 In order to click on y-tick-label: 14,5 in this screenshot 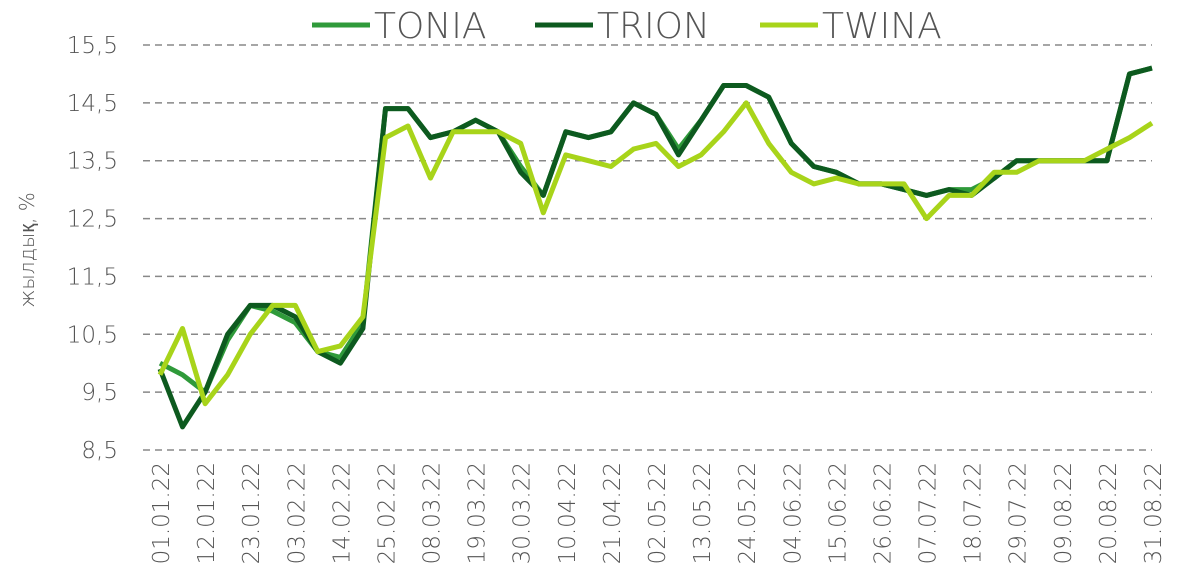, I will do `click(92, 104)`.